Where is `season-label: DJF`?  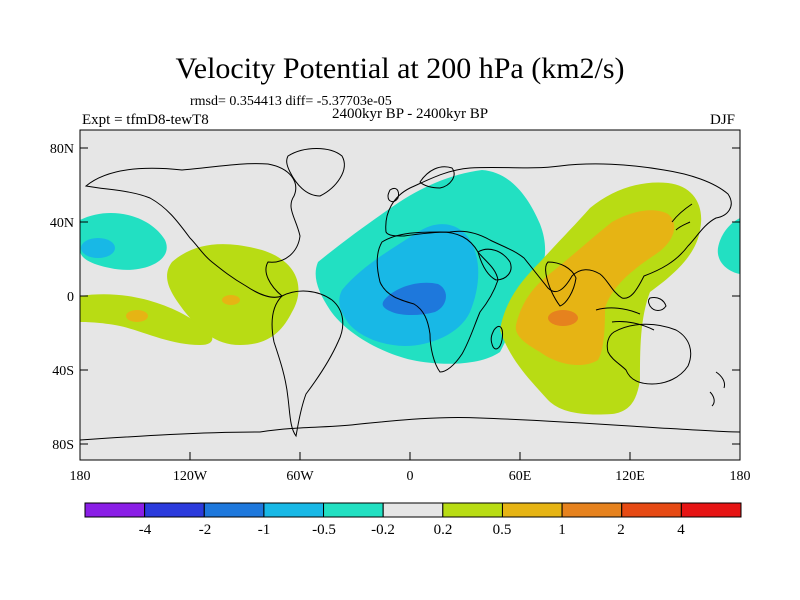 season-label: DJF is located at coordinates (723, 120).